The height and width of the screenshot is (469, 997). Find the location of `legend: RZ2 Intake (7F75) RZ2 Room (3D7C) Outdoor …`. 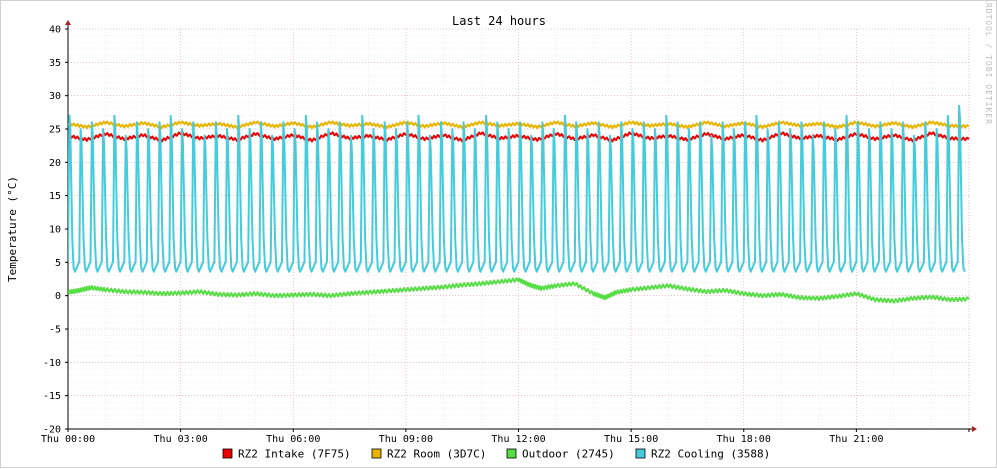

legend: RZ2 Intake (7F75) RZ2 Room (3D7C) Outdoor … is located at coordinates (496, 454).